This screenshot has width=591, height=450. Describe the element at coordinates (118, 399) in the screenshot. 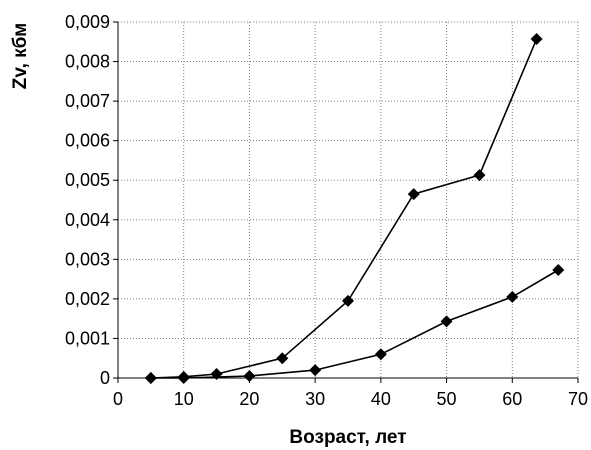

I see `x-tick-label: 0` at that location.